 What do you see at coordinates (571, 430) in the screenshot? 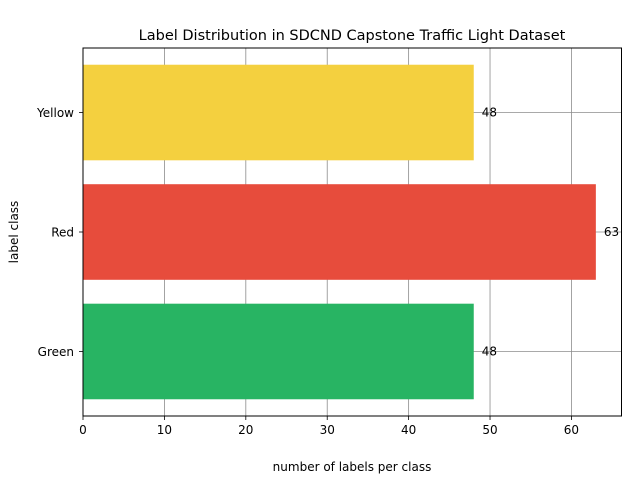
I see `x-tick-label: 60` at bounding box center [571, 430].